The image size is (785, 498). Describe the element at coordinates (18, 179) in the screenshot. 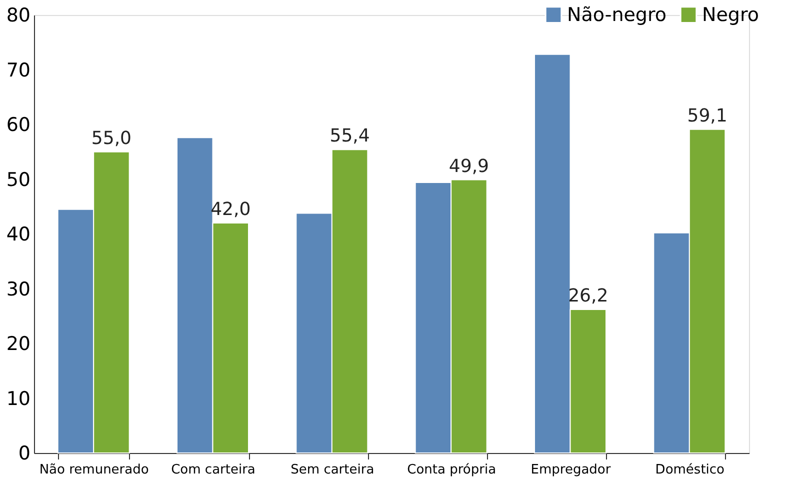

I see `y-tick-label: 50` at that location.